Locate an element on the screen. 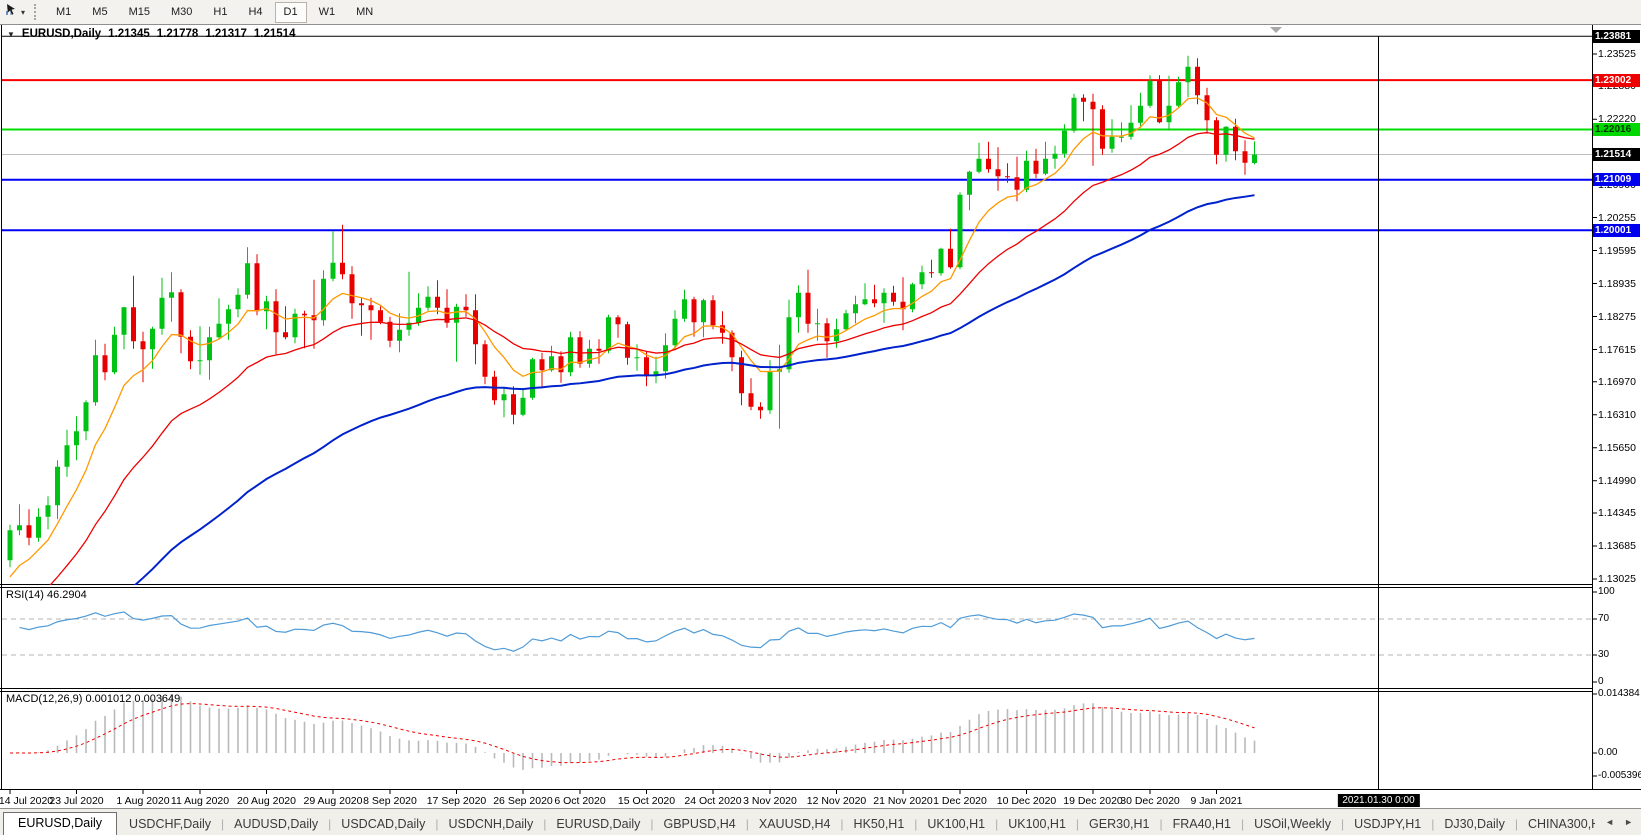 The height and width of the screenshot is (835, 1641). timeframe-button-h1: H1 is located at coordinates (220, 11).